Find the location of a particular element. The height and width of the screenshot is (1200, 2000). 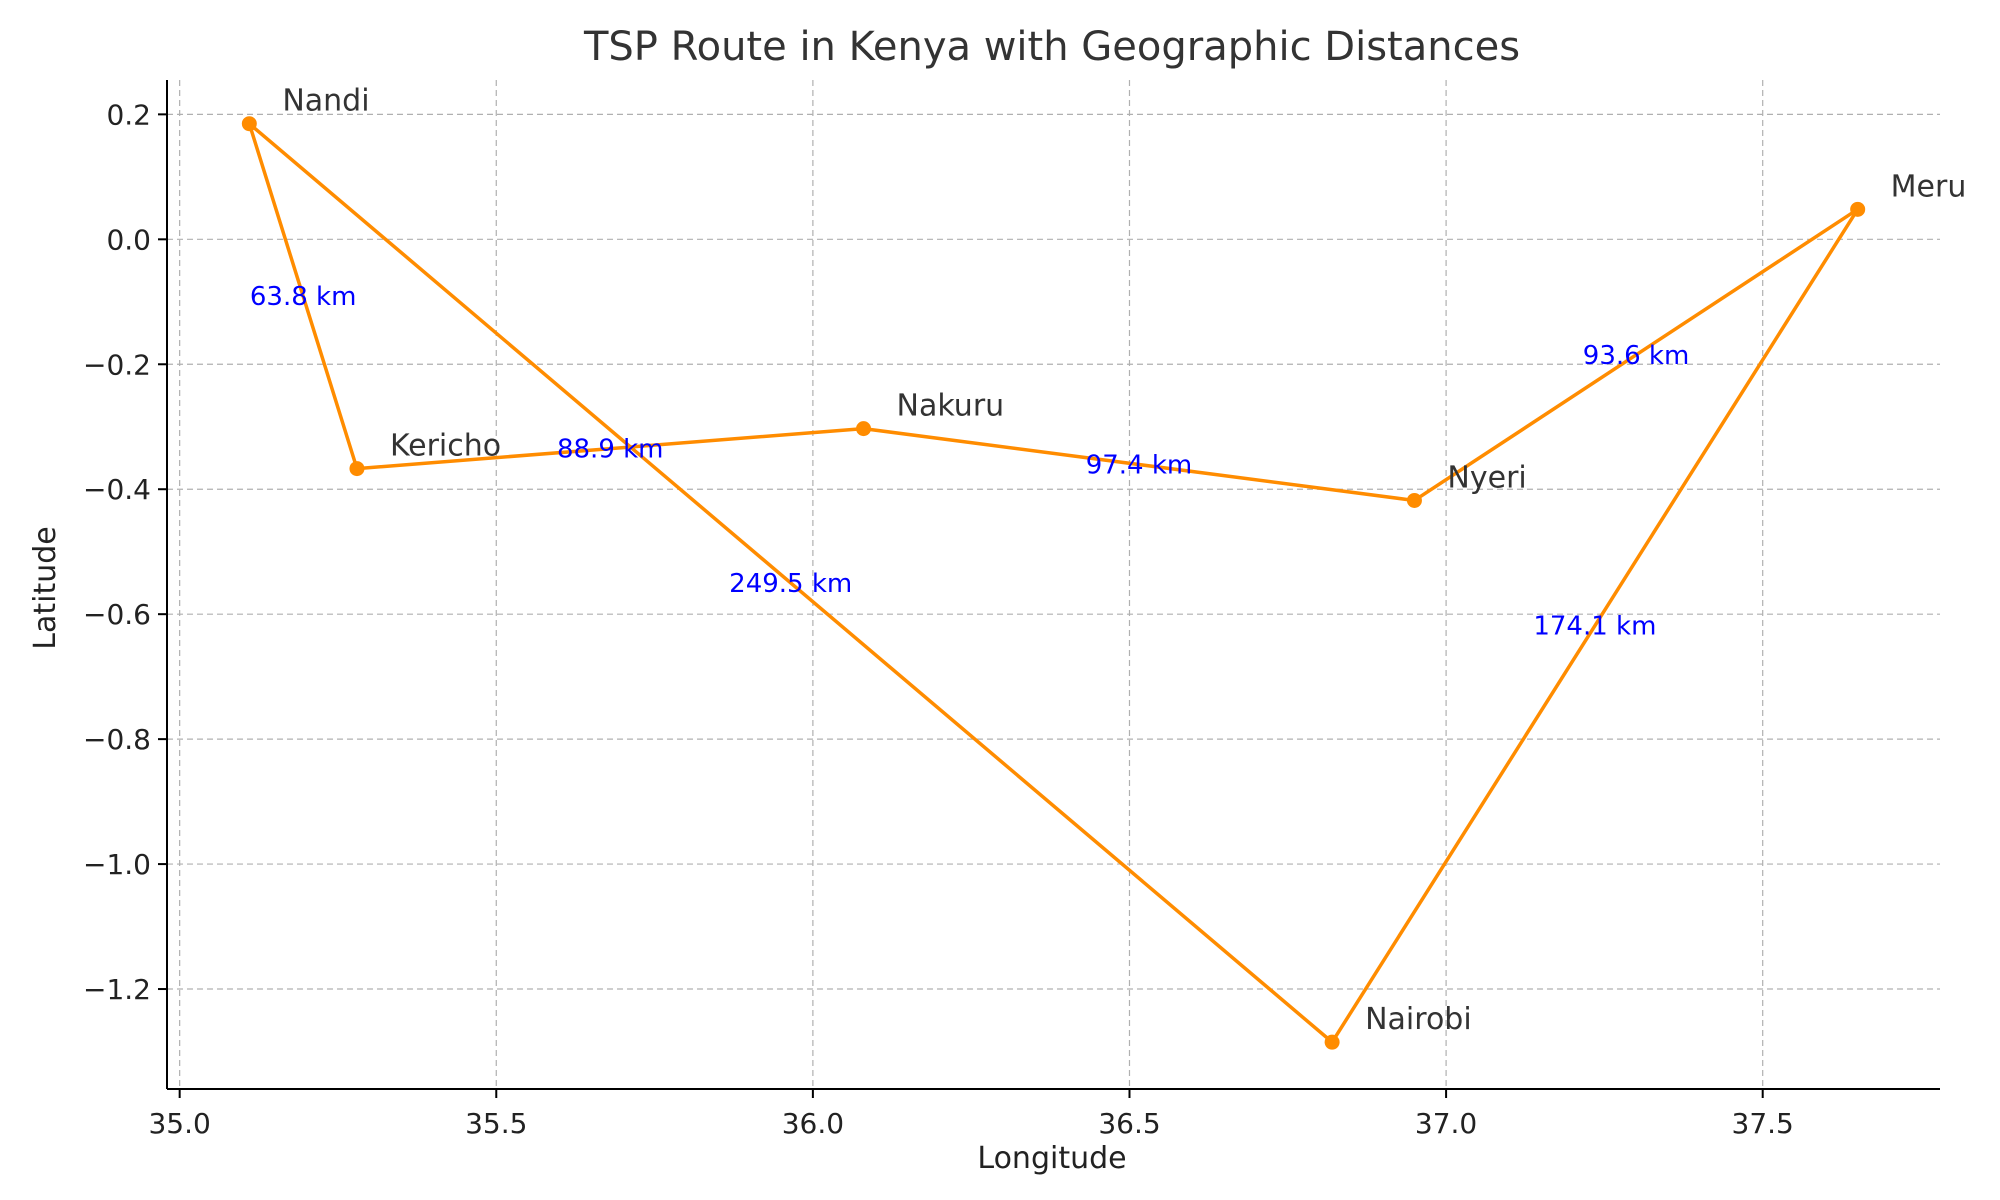

y-tick-label: −1.2 is located at coordinates (117, 989).